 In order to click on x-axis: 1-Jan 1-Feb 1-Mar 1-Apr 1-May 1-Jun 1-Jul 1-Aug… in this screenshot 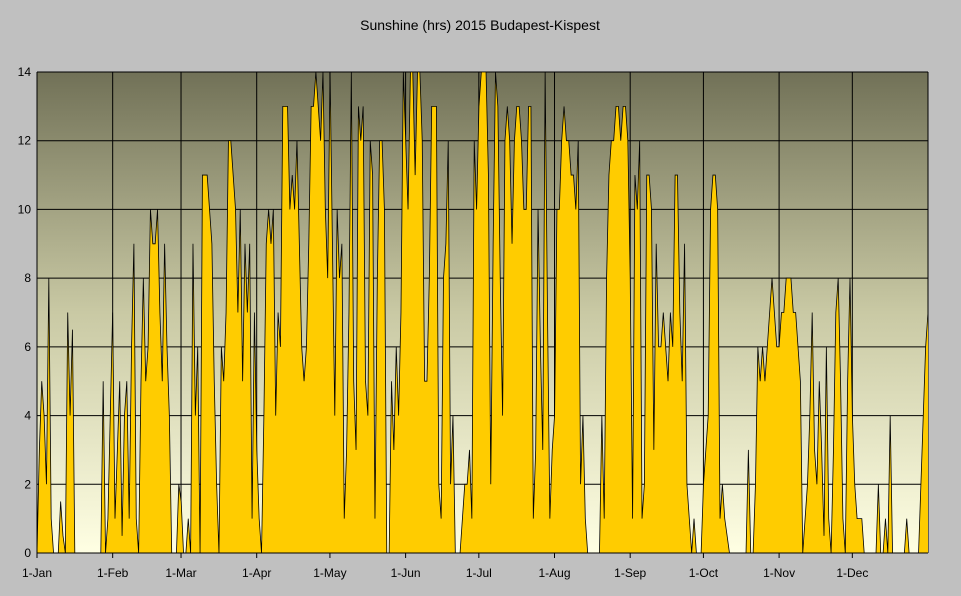, I will do `click(475, 566)`.